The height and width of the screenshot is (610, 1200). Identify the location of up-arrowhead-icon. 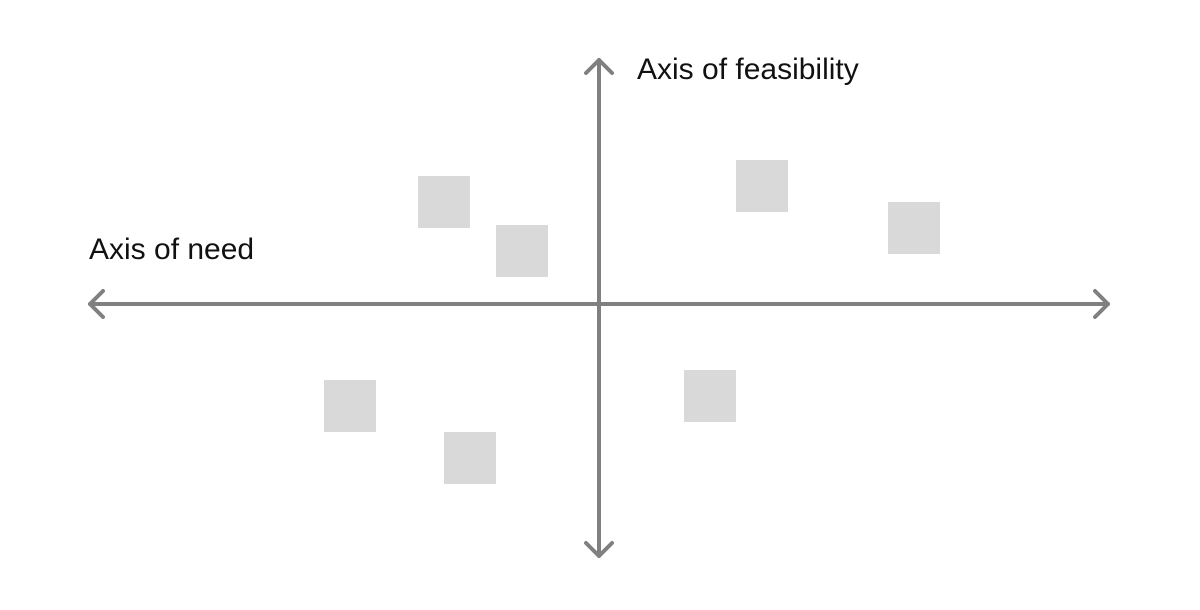
(599, 66).